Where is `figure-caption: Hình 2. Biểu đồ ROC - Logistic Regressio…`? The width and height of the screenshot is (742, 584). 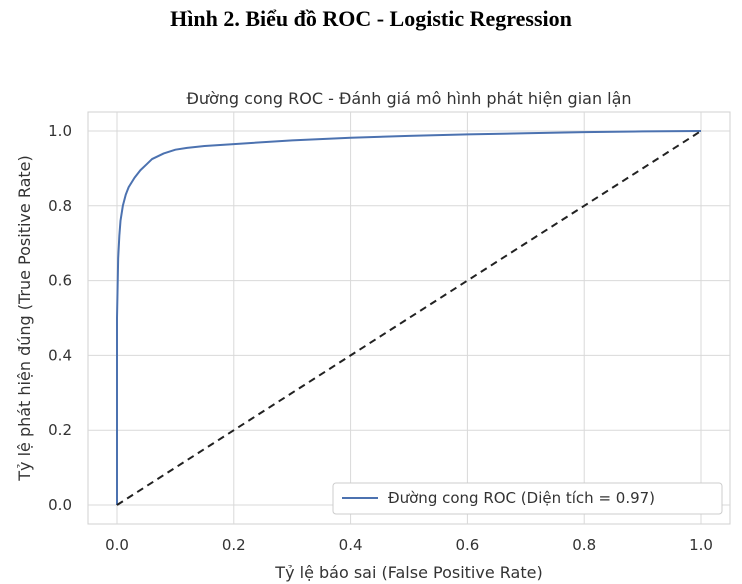 figure-caption: Hình 2. Biểu đồ ROC - Logistic Regressio… is located at coordinates (371, 18).